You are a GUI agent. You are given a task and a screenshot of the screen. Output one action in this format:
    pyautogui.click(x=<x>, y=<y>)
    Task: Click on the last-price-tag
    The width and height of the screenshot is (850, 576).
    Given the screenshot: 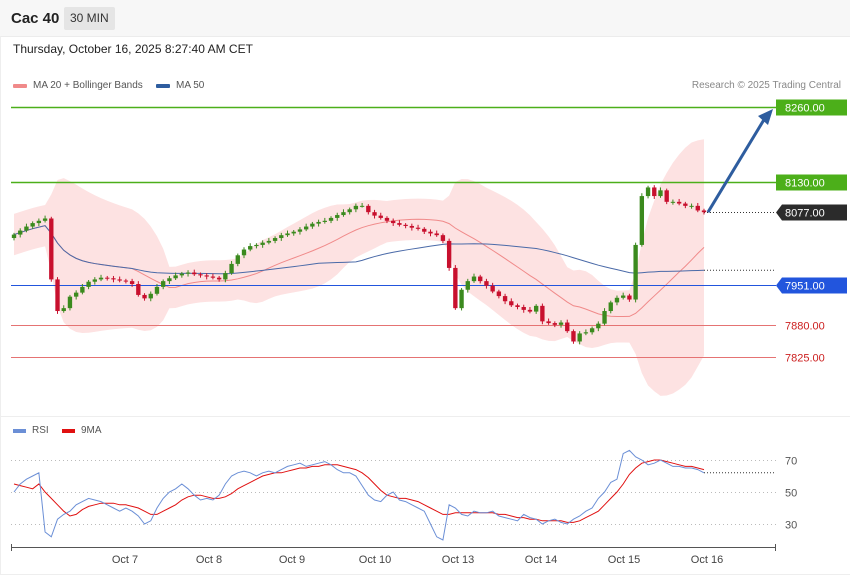 What is the action you would take?
    pyautogui.click(x=811, y=212)
    